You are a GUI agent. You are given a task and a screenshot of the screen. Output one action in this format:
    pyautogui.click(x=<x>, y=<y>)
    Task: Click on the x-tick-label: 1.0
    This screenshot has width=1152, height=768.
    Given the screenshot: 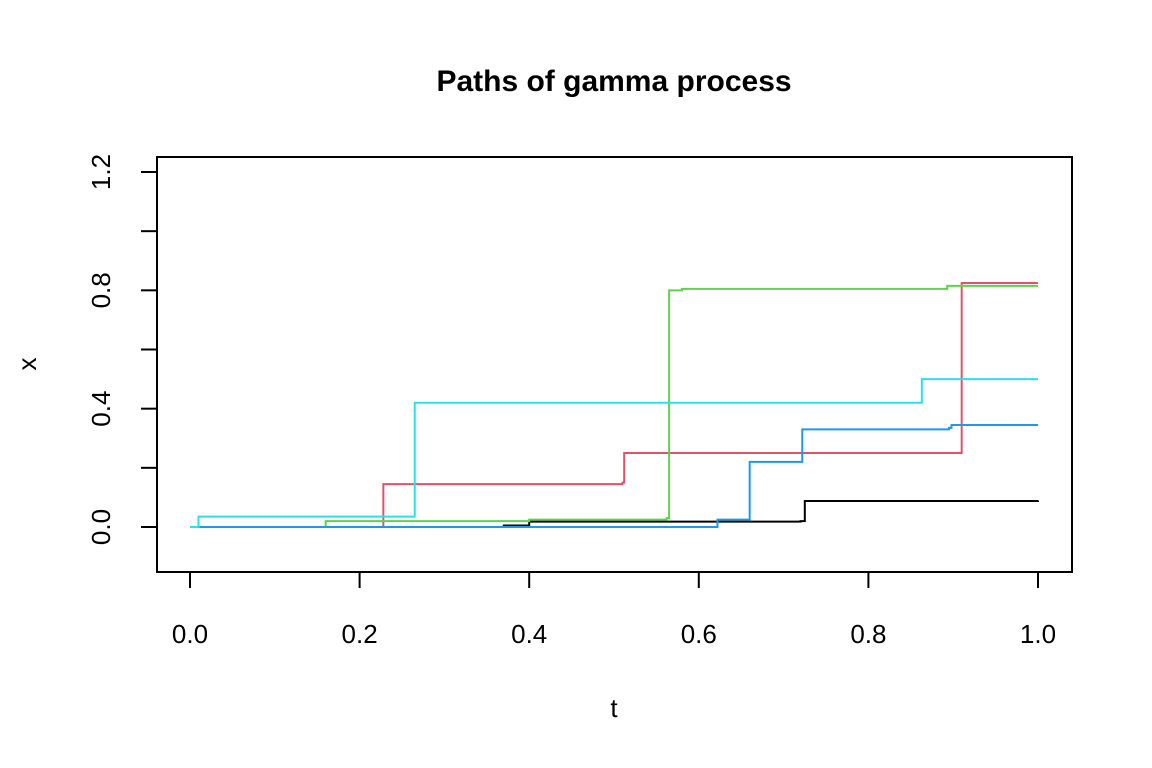 What is the action you would take?
    pyautogui.click(x=1038, y=634)
    